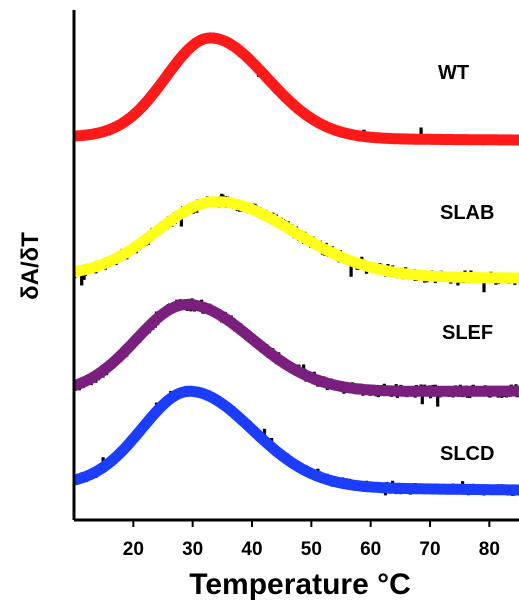 The image size is (519, 601). I want to click on fit-line-slab, so click(296, 240).